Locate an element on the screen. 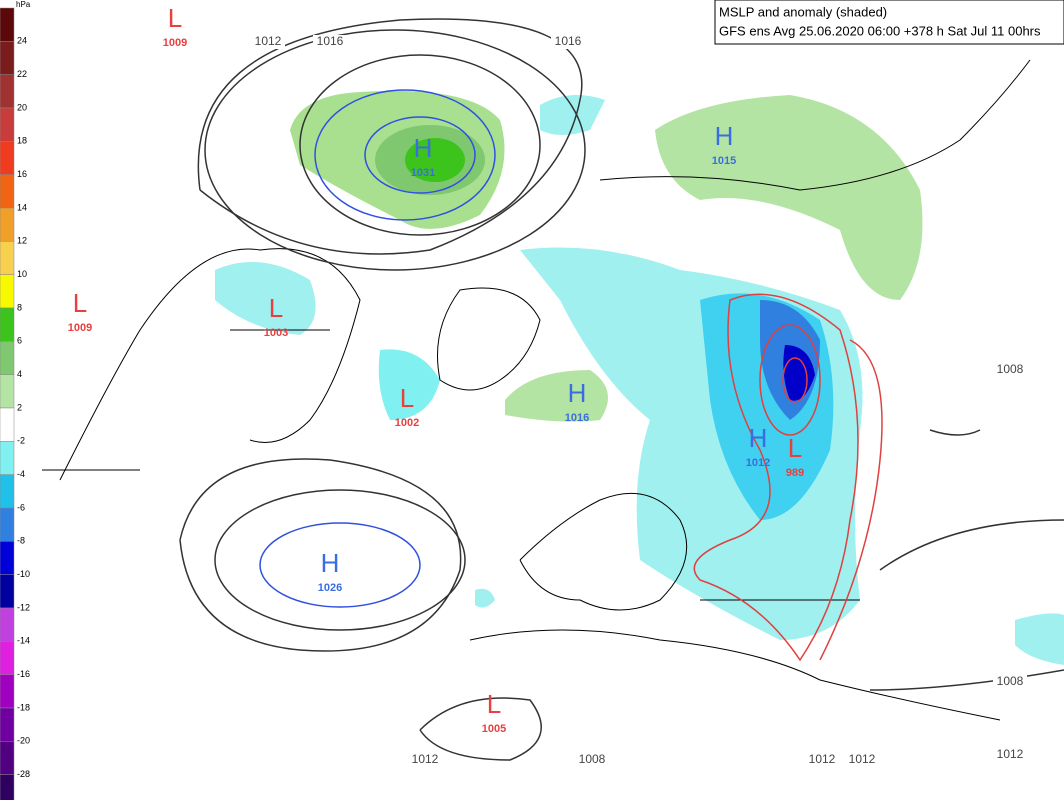  legend-label: 22 is located at coordinates (22, 74).